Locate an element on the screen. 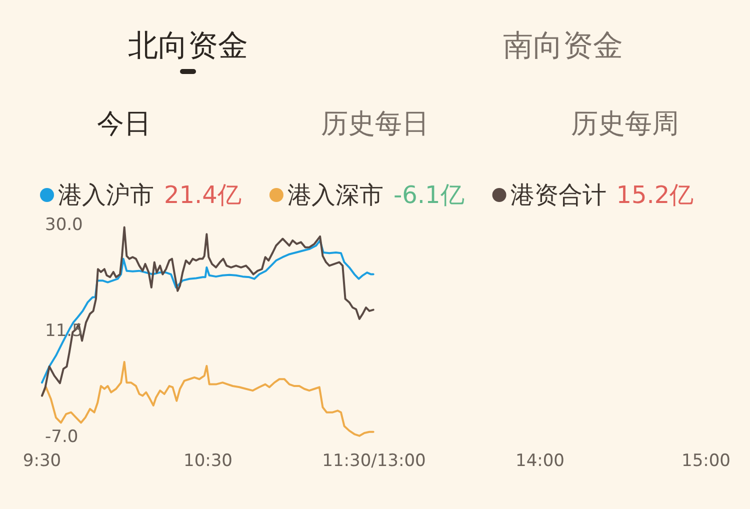  text: 15.2亿 is located at coordinates (655, 195).